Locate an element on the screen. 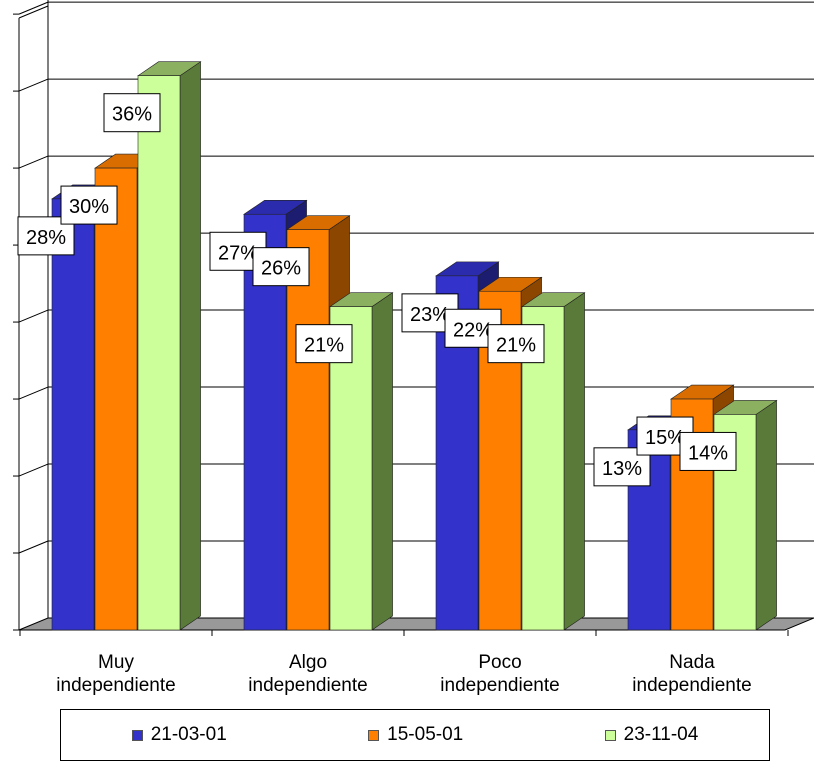  category-label: Nada independiente is located at coordinates (691, 674).